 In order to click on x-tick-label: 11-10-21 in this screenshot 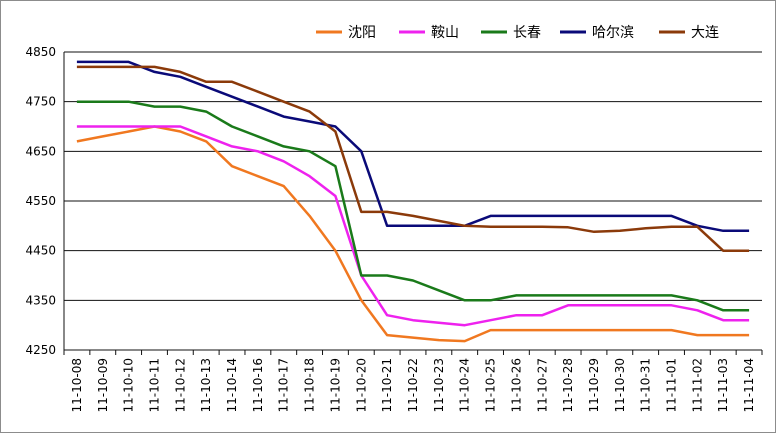, I will do `click(387, 385)`.